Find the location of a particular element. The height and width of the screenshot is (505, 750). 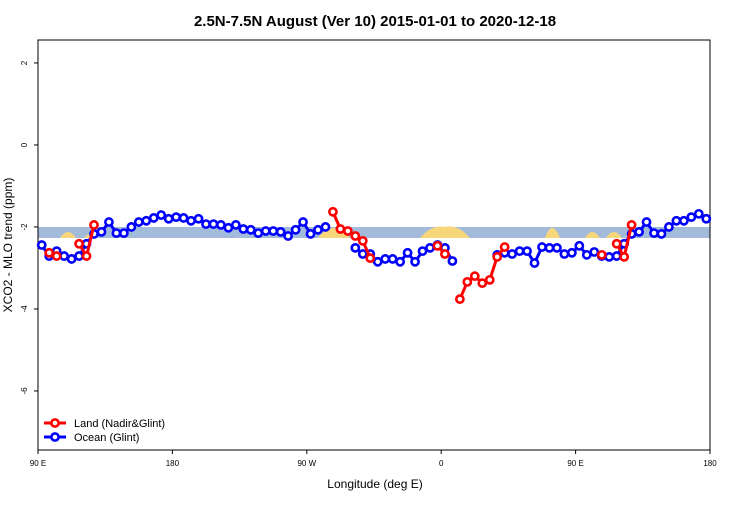

x-tick-label: 90 W is located at coordinates (306, 463).